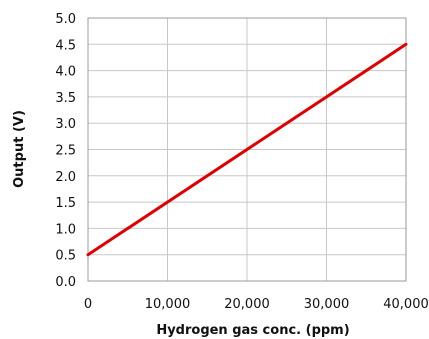 This screenshot has width=429, height=339. I want to click on y-tick-label: 1.5, so click(65, 203).